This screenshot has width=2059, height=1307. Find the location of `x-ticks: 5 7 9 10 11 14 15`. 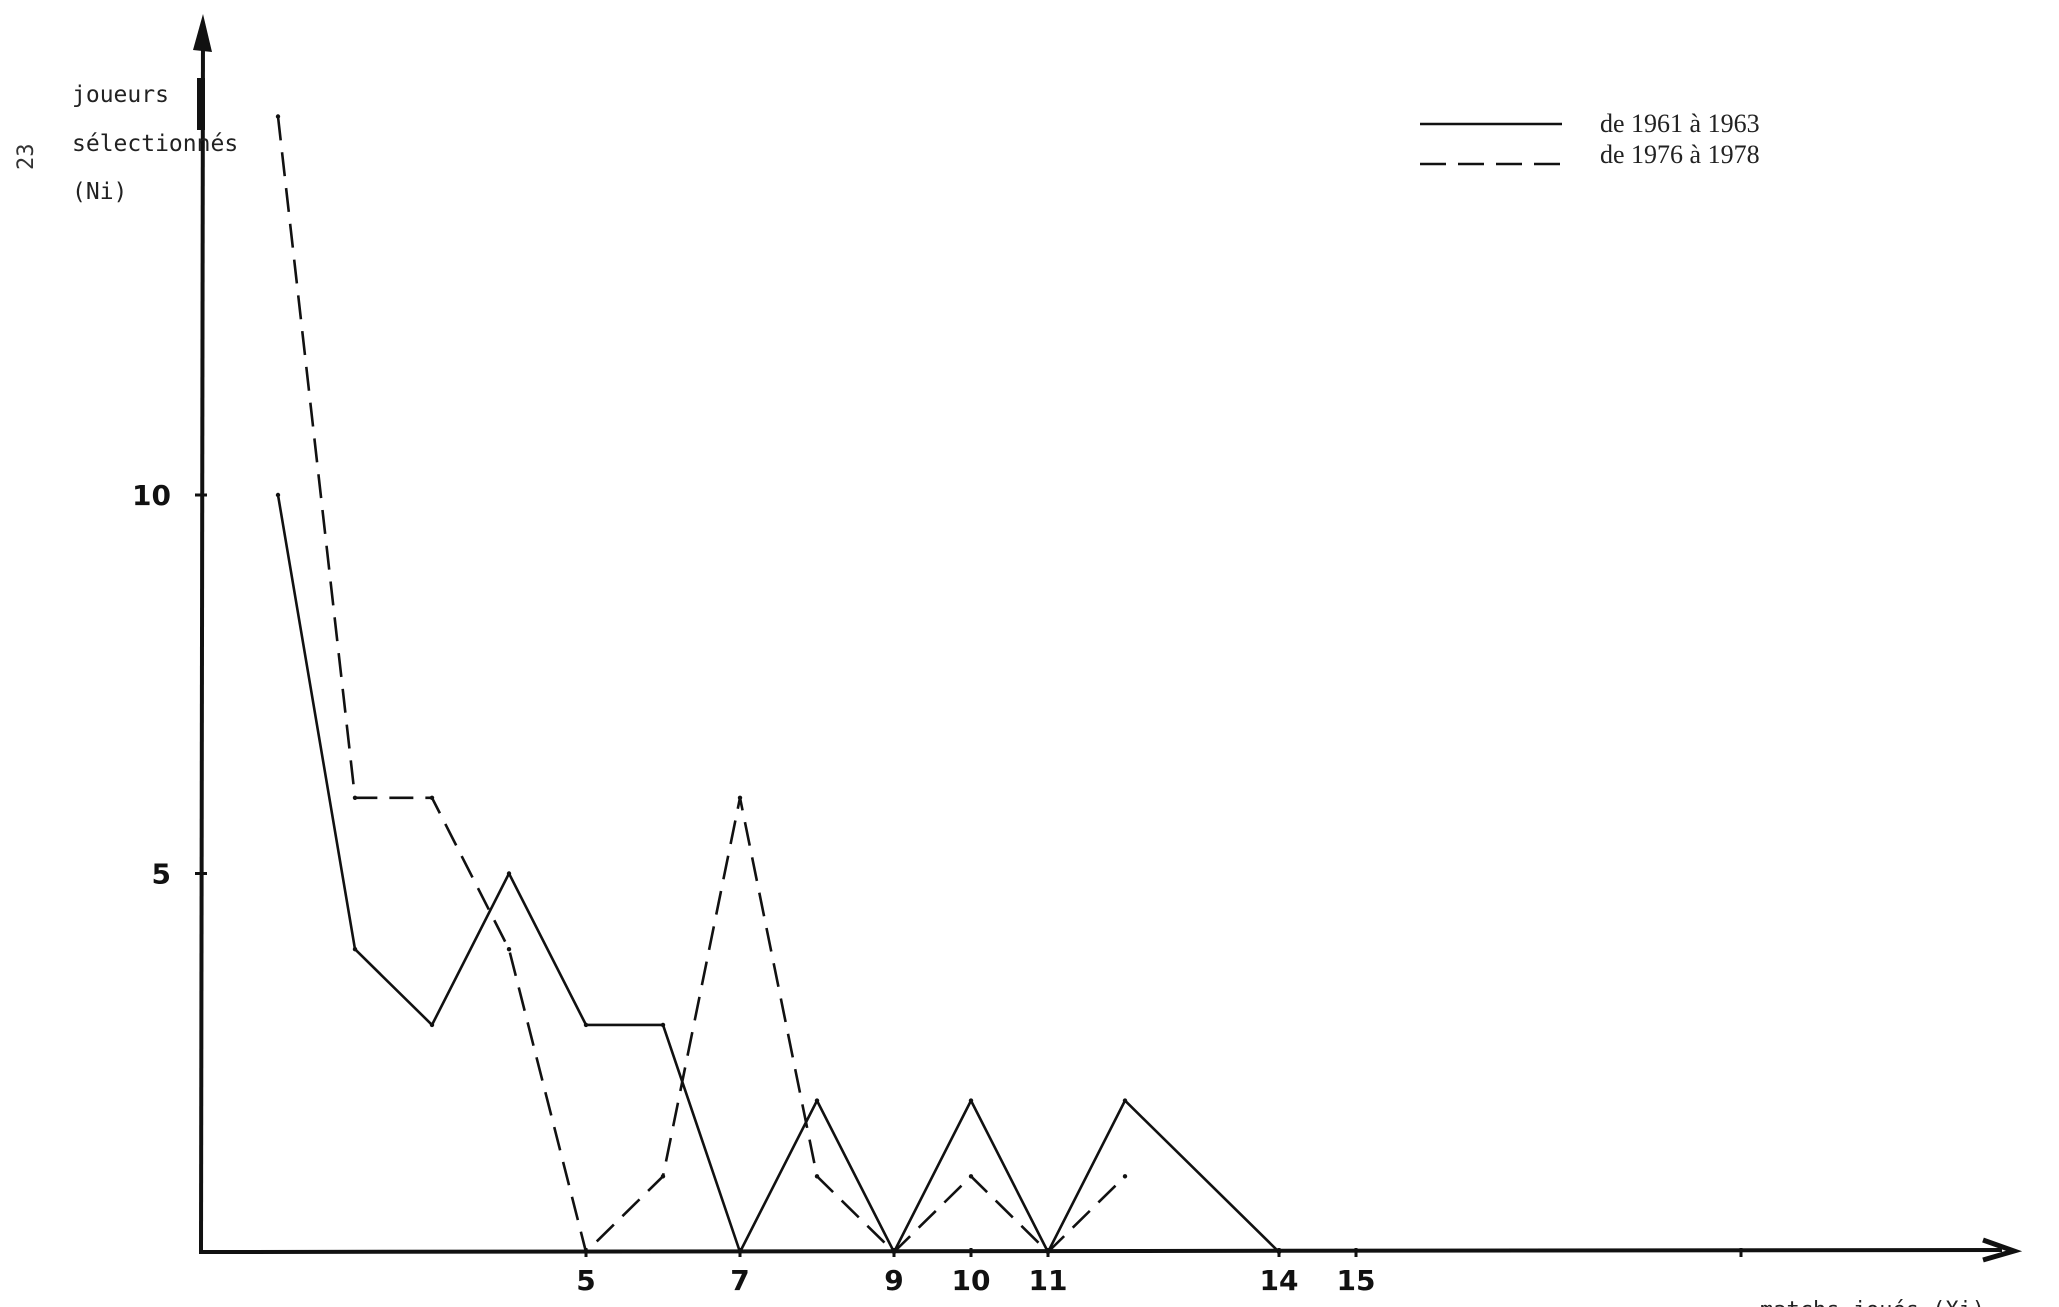

x-ticks: 5 7 9 10 11 14 15 is located at coordinates (1159, 1272).